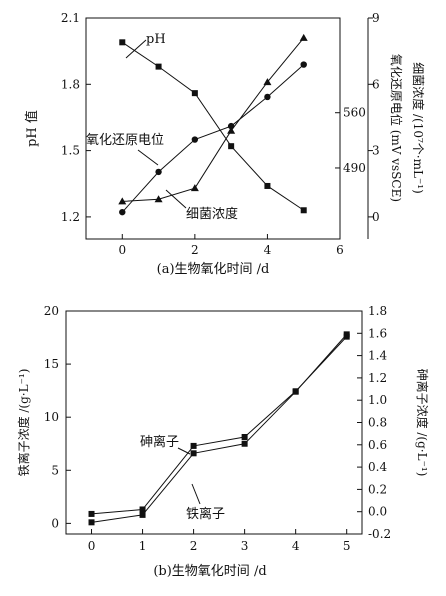 Image resolution: width=446 pixels, height=596 pixels. I want to click on series-label-bacteria: 细菌浓度, so click(212, 214).